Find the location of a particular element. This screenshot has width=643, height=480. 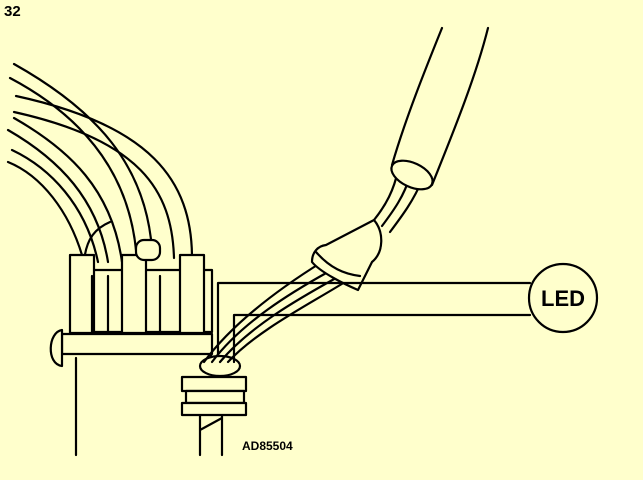

figure-number: 32 is located at coordinates (12, 11).